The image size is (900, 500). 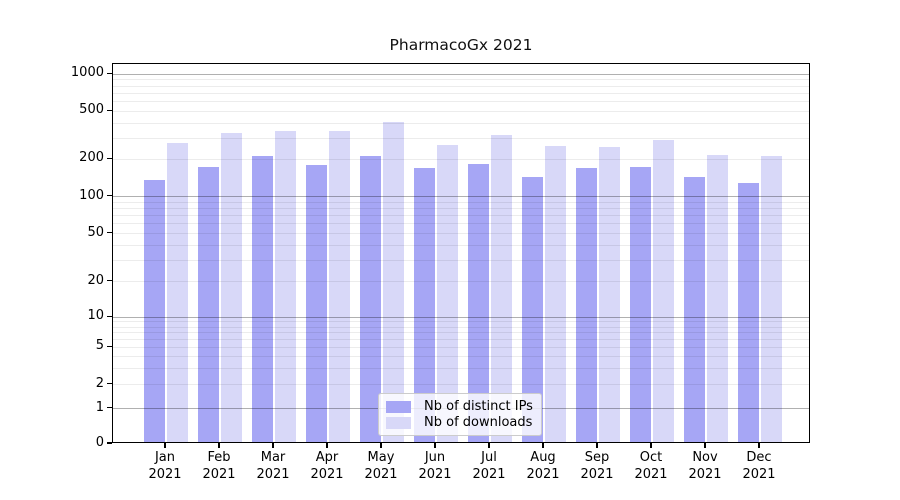 I want to click on x-tick-label: Aug 2021, so click(x=543, y=466).